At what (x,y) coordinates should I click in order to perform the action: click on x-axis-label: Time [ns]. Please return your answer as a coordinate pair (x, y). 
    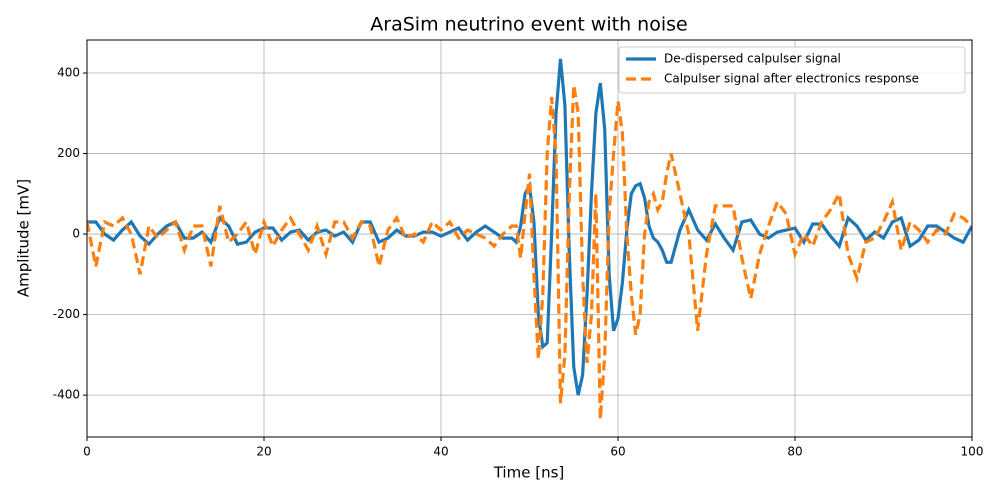
    Looking at the image, I should click on (529, 473).